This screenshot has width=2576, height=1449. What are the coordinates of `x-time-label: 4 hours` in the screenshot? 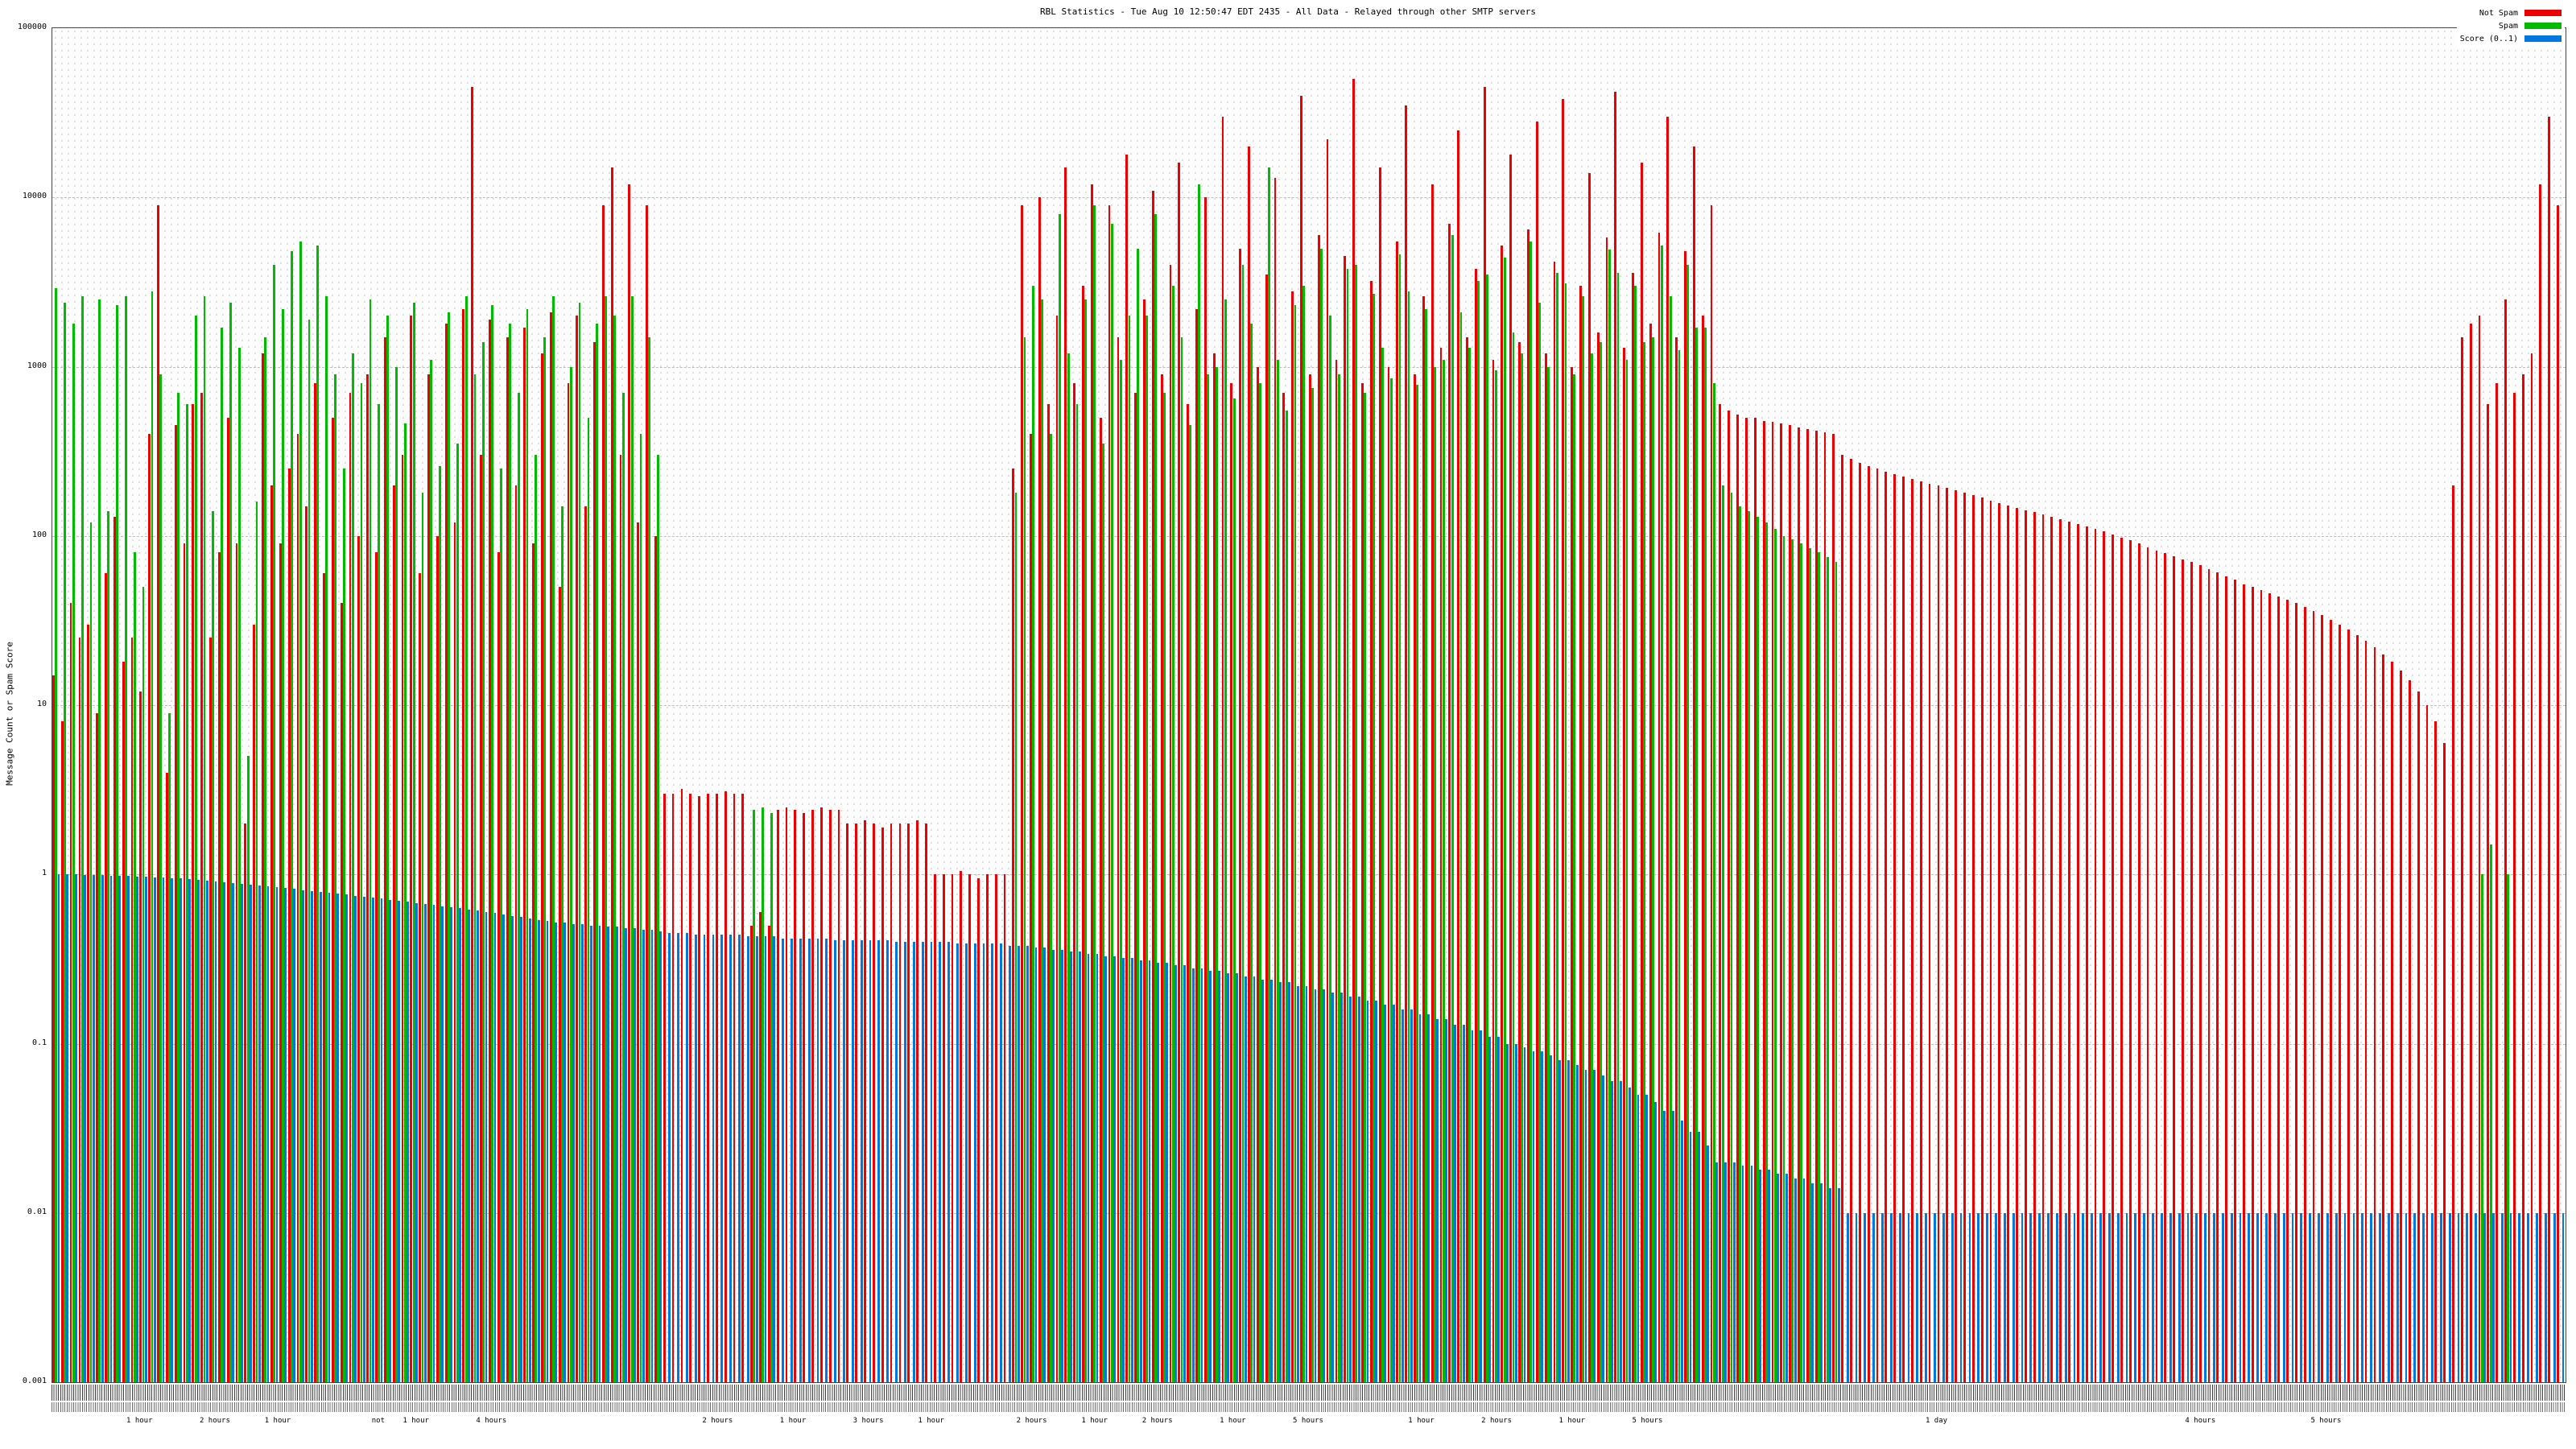 It's located at (491, 1421).